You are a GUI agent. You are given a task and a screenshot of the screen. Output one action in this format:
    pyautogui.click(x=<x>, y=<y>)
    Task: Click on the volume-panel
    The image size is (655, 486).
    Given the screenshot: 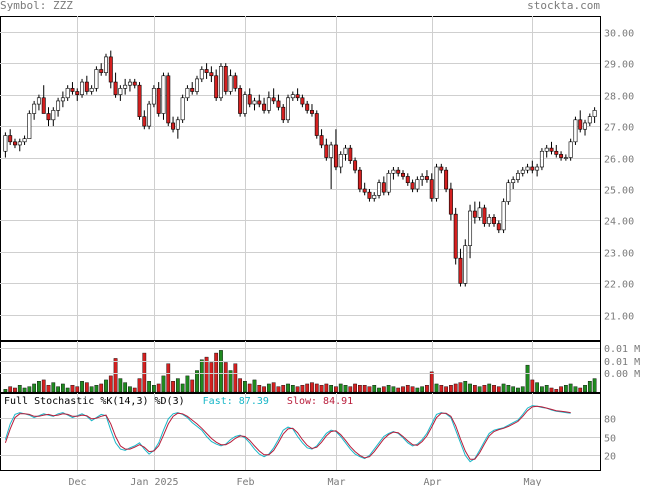 What is the action you would take?
    pyautogui.click(x=300, y=367)
    